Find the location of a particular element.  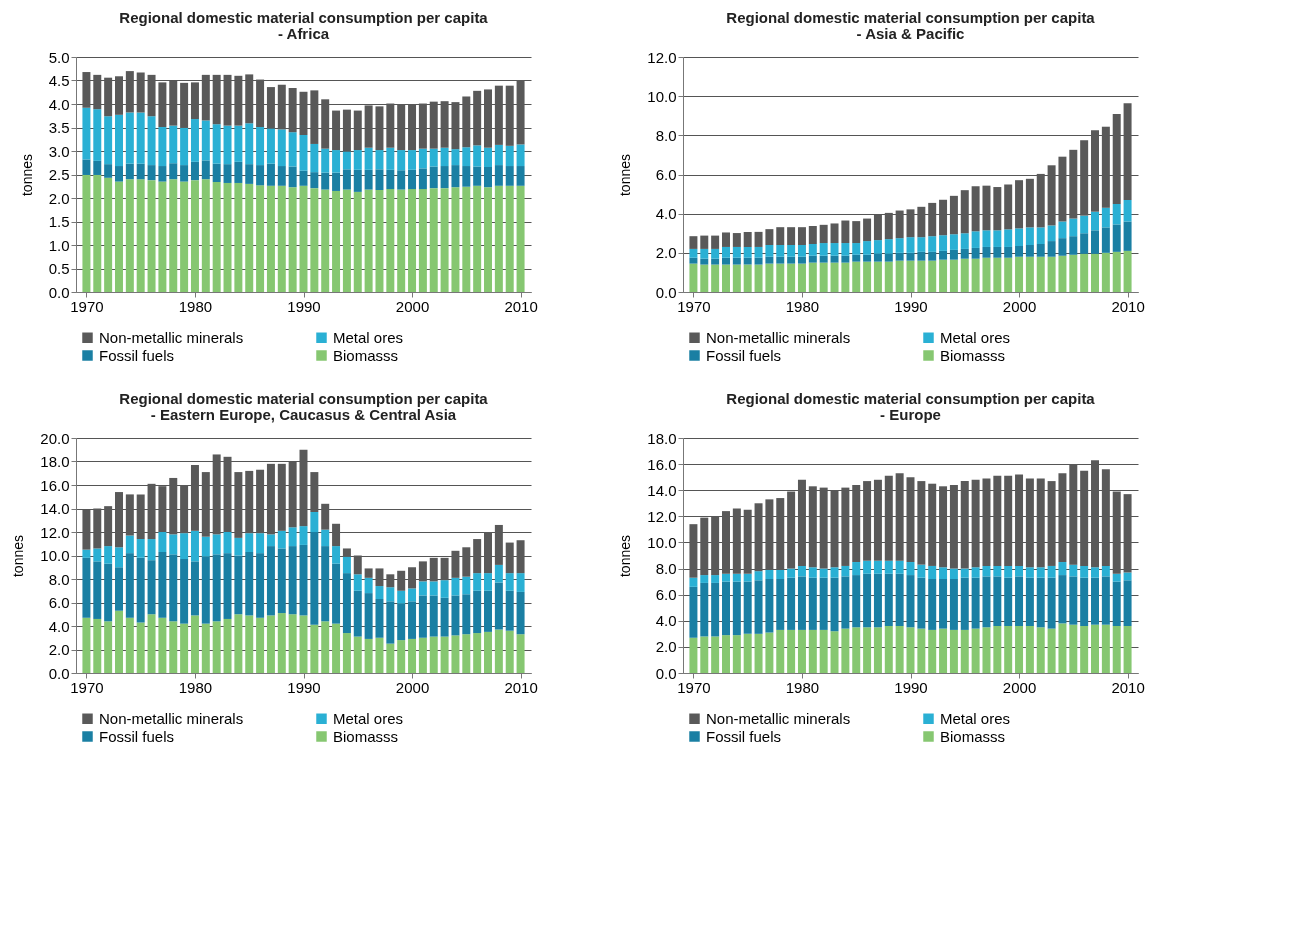

y-tick-label: 14.0 is located at coordinates (662, 490).